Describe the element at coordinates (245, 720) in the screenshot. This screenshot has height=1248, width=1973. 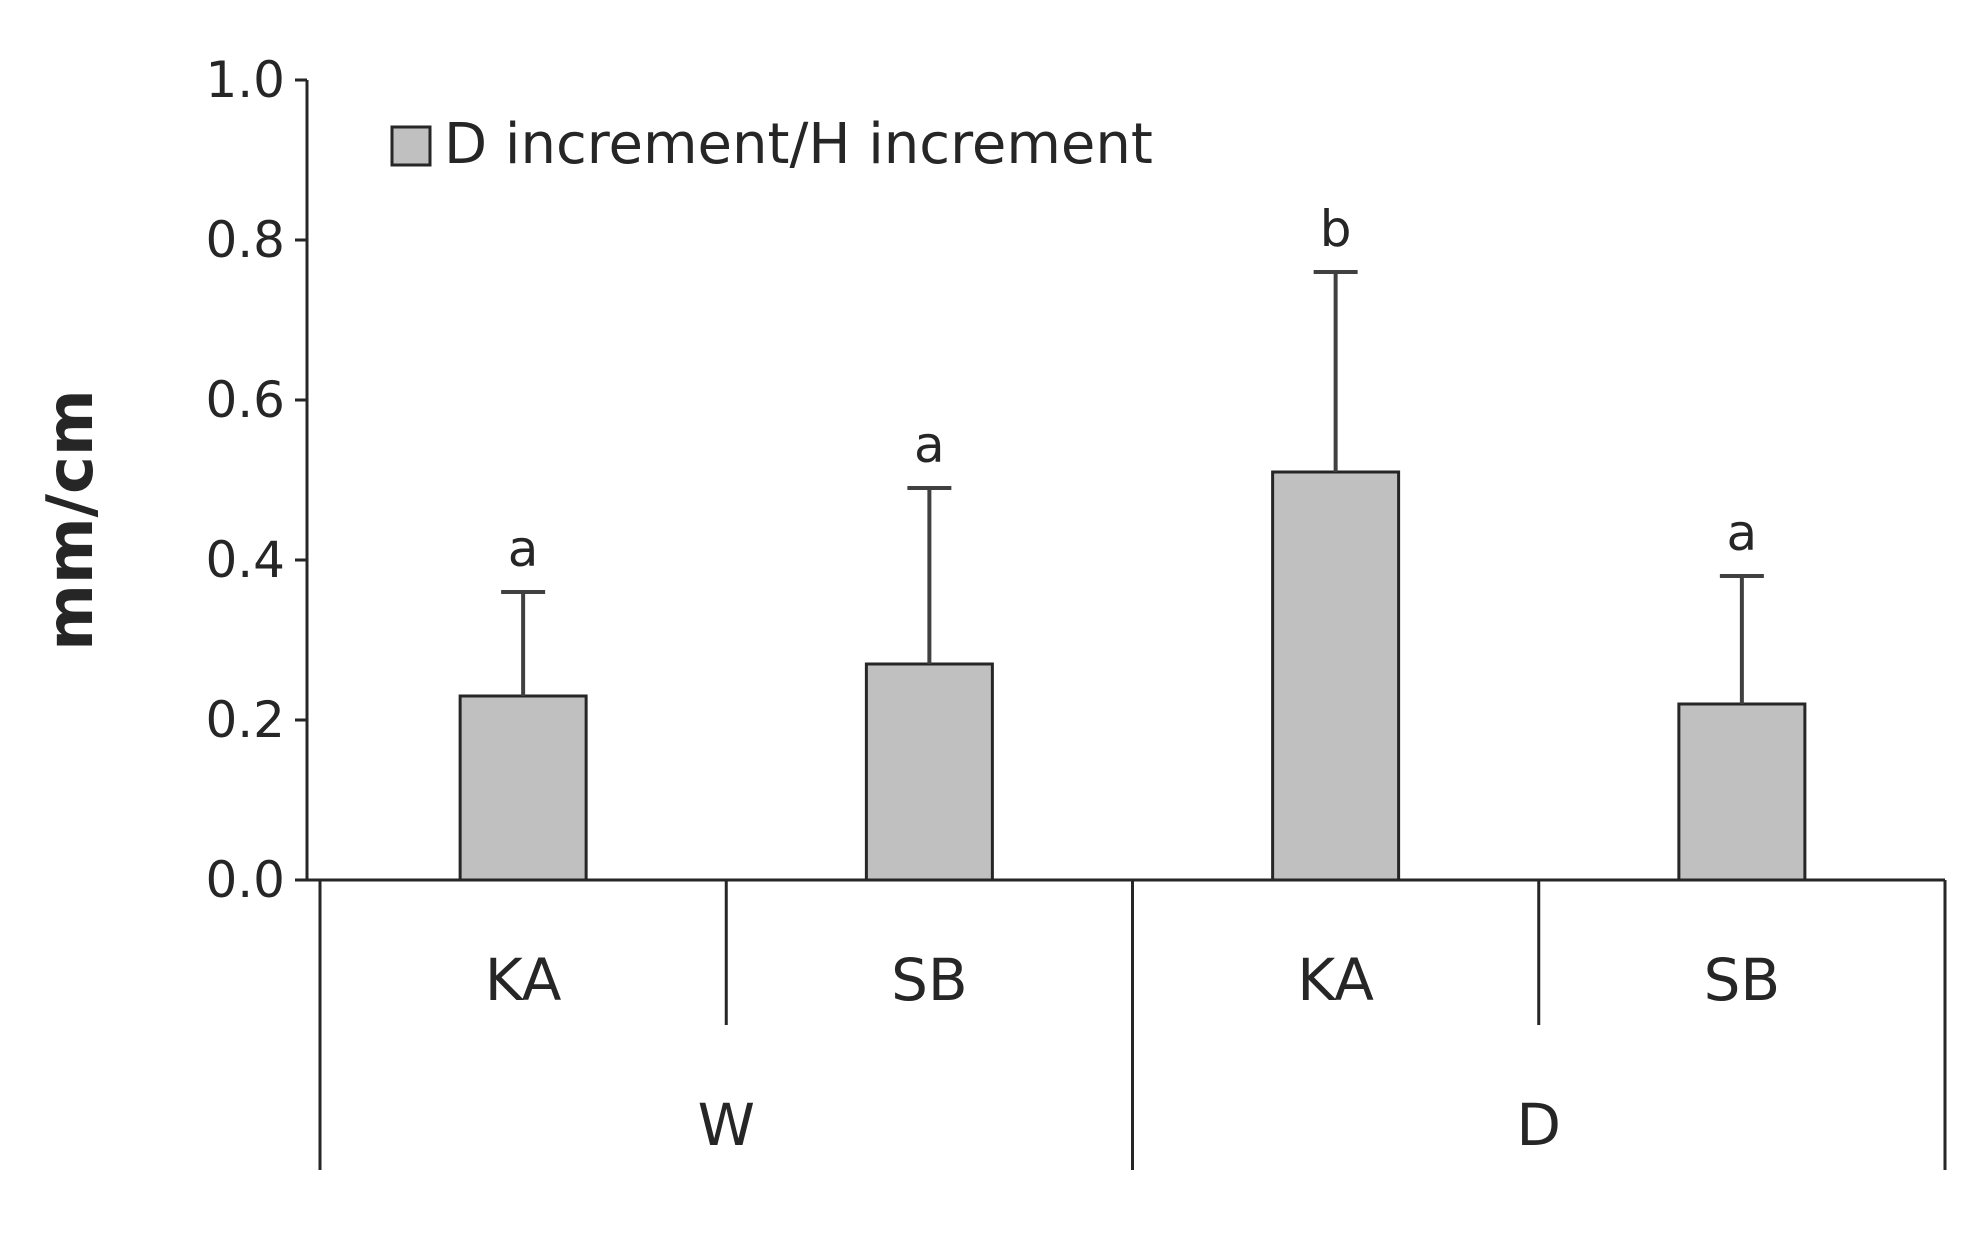
I see `y-tick-label: 0.2` at that location.